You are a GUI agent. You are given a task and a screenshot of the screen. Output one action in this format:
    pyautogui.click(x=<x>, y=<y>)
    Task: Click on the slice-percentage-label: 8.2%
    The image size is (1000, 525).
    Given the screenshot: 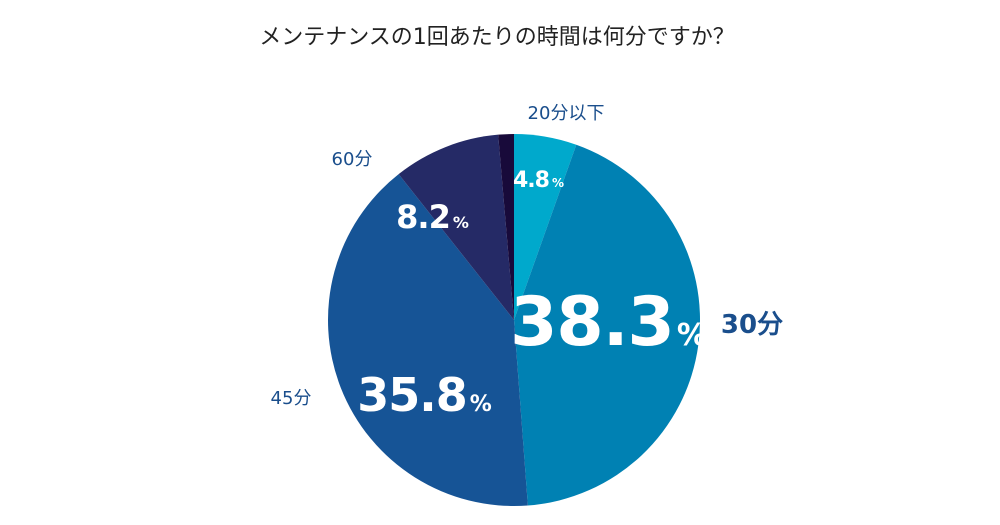 What is the action you would take?
    pyautogui.click(x=432, y=217)
    